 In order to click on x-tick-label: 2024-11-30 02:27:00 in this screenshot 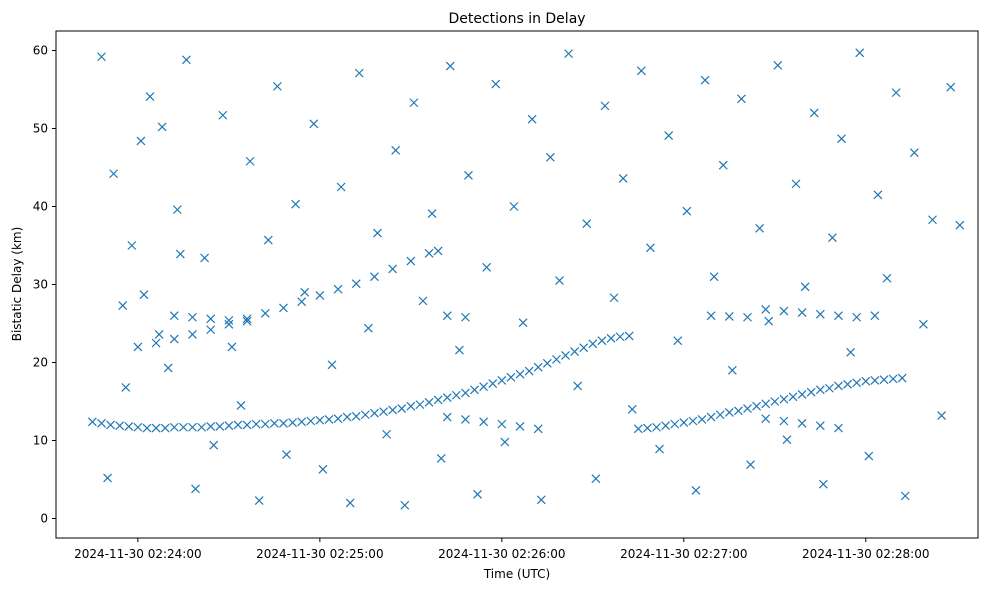, I will do `click(683, 554)`.